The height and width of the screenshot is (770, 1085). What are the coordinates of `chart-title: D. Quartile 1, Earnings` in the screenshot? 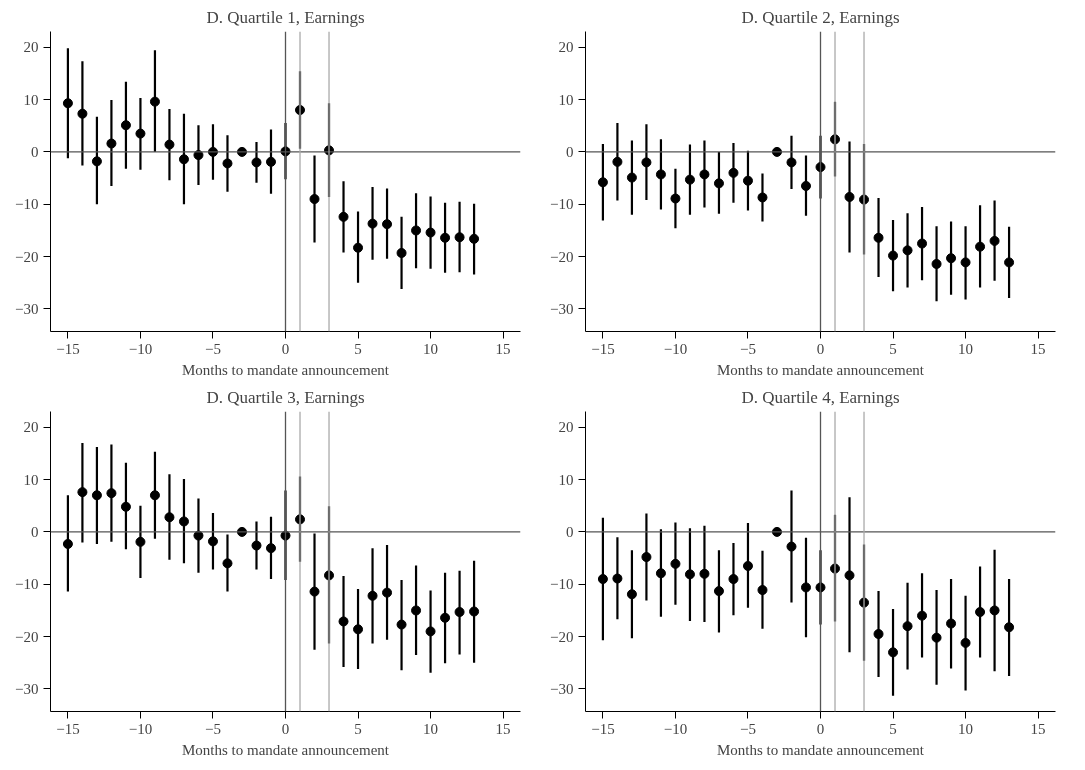 It's located at (285, 17).